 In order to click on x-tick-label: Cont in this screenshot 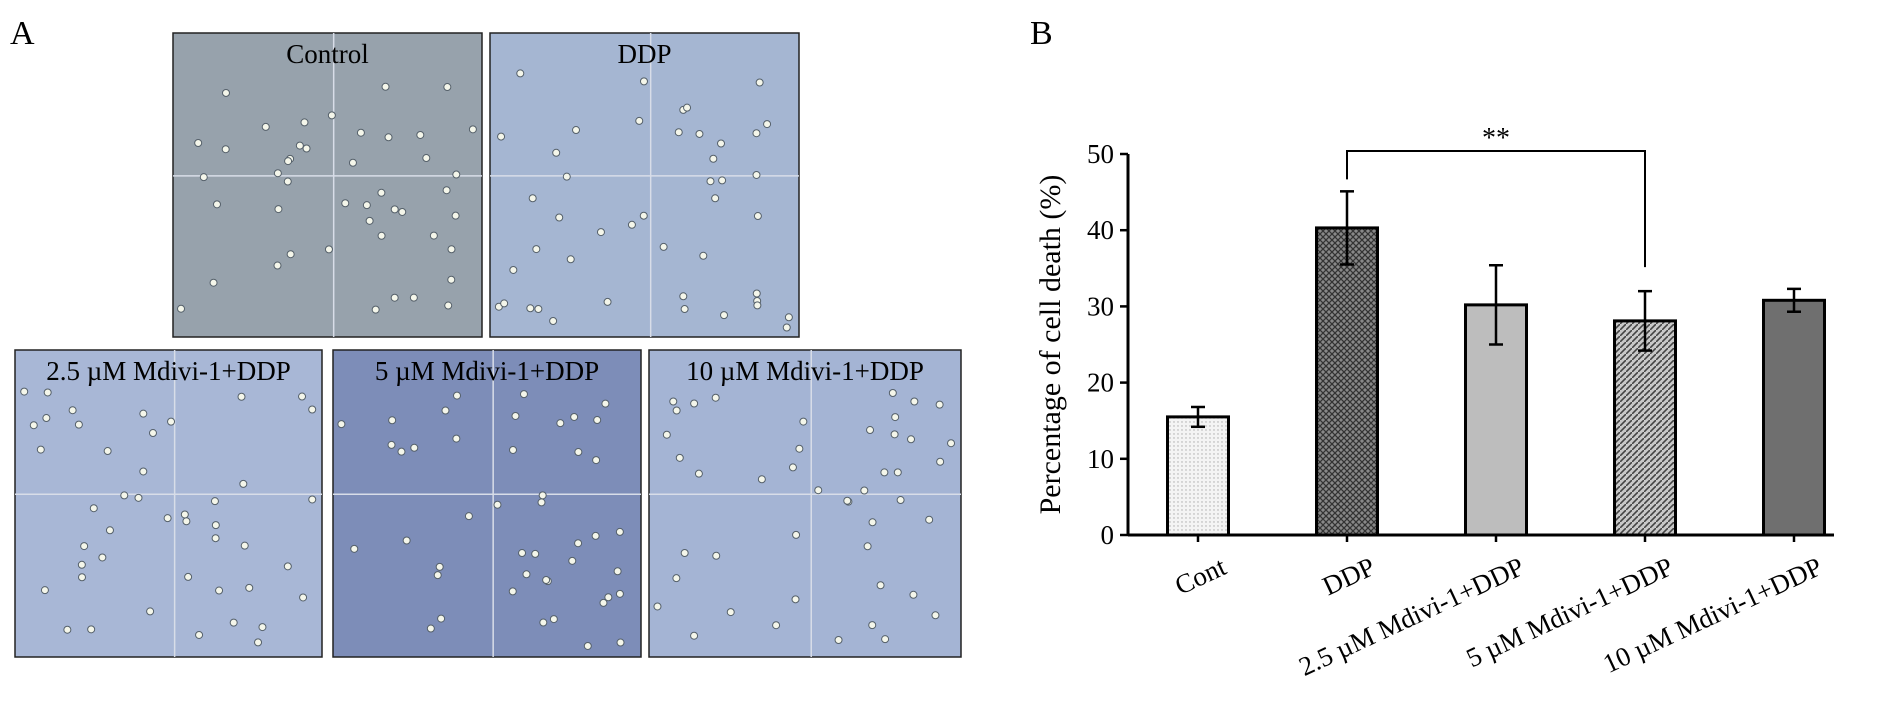, I will do `click(1200, 576)`.